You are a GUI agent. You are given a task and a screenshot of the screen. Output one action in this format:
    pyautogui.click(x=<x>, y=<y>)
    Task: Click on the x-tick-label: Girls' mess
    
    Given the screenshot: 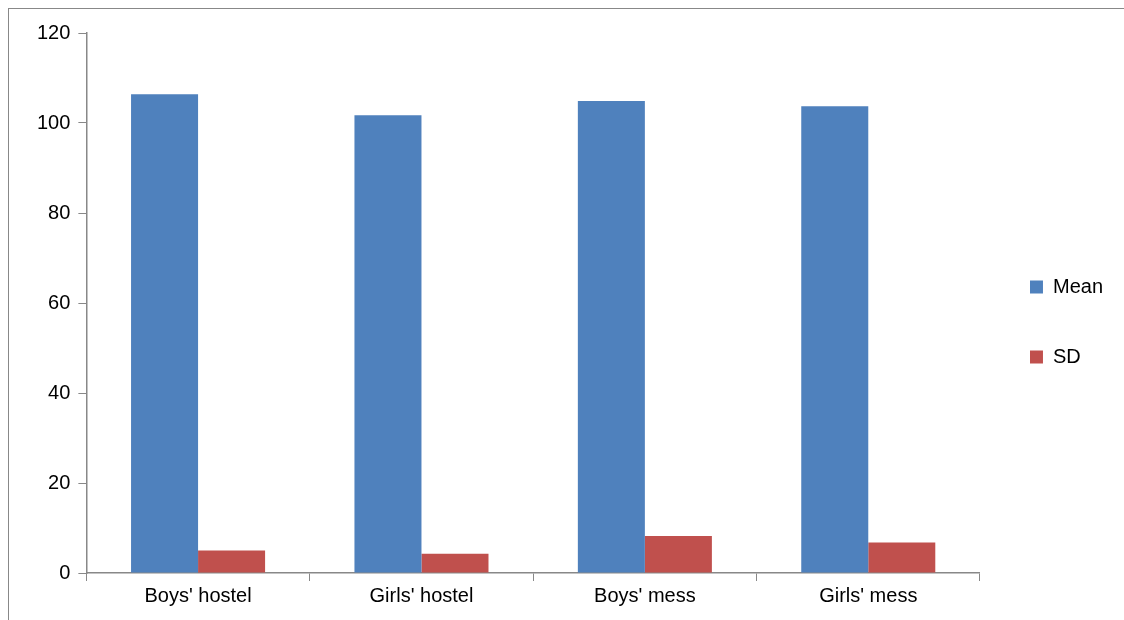 What is the action you would take?
    pyautogui.click(x=868, y=594)
    